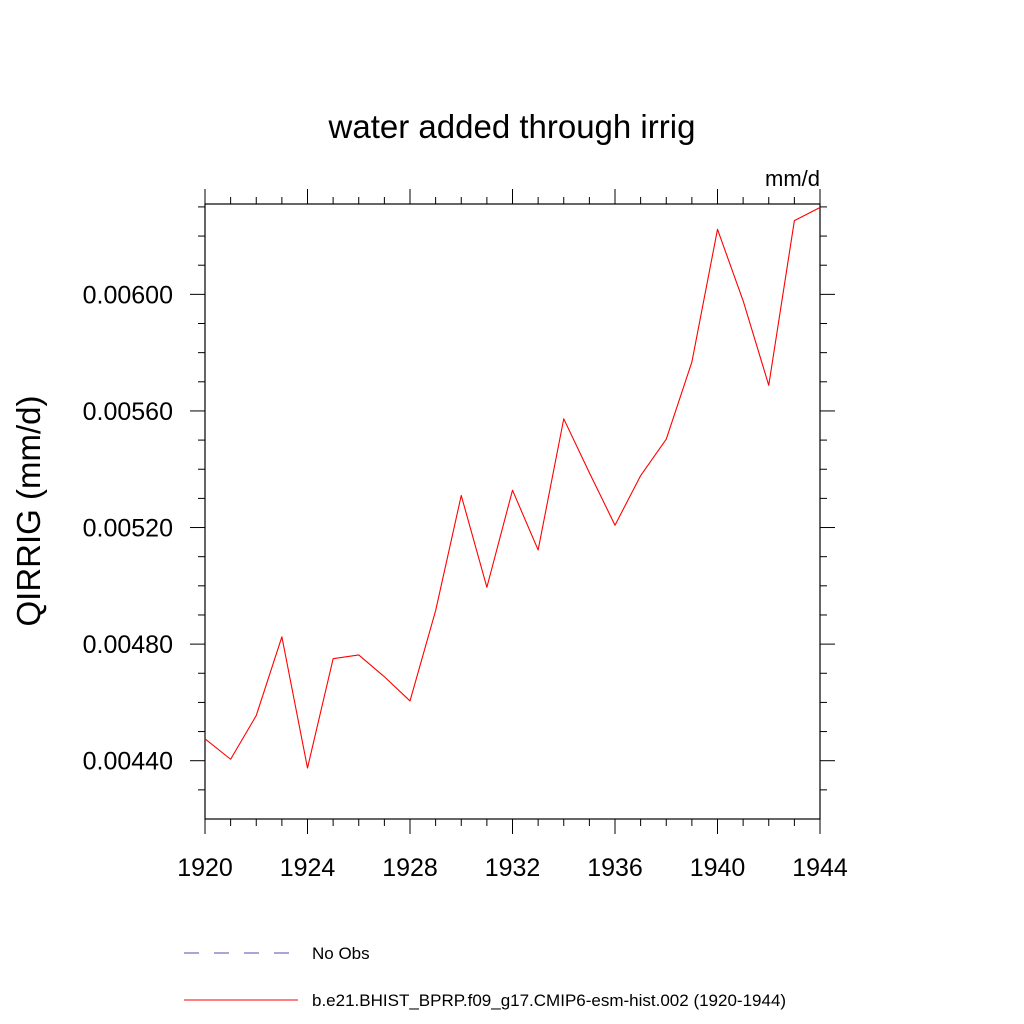  What do you see at coordinates (128, 412) in the screenshot?
I see `y-tick-label: 0.00560` at bounding box center [128, 412].